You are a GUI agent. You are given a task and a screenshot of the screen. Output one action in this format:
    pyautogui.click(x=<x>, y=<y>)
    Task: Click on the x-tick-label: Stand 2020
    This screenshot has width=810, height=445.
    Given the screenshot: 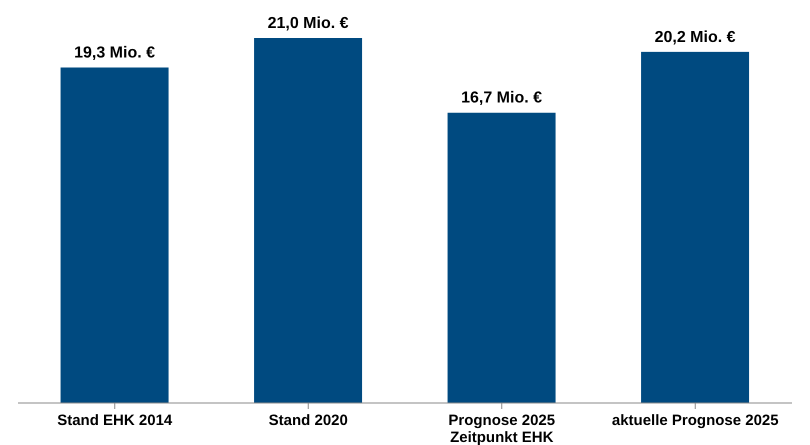 What is the action you would take?
    pyautogui.click(x=308, y=420)
    